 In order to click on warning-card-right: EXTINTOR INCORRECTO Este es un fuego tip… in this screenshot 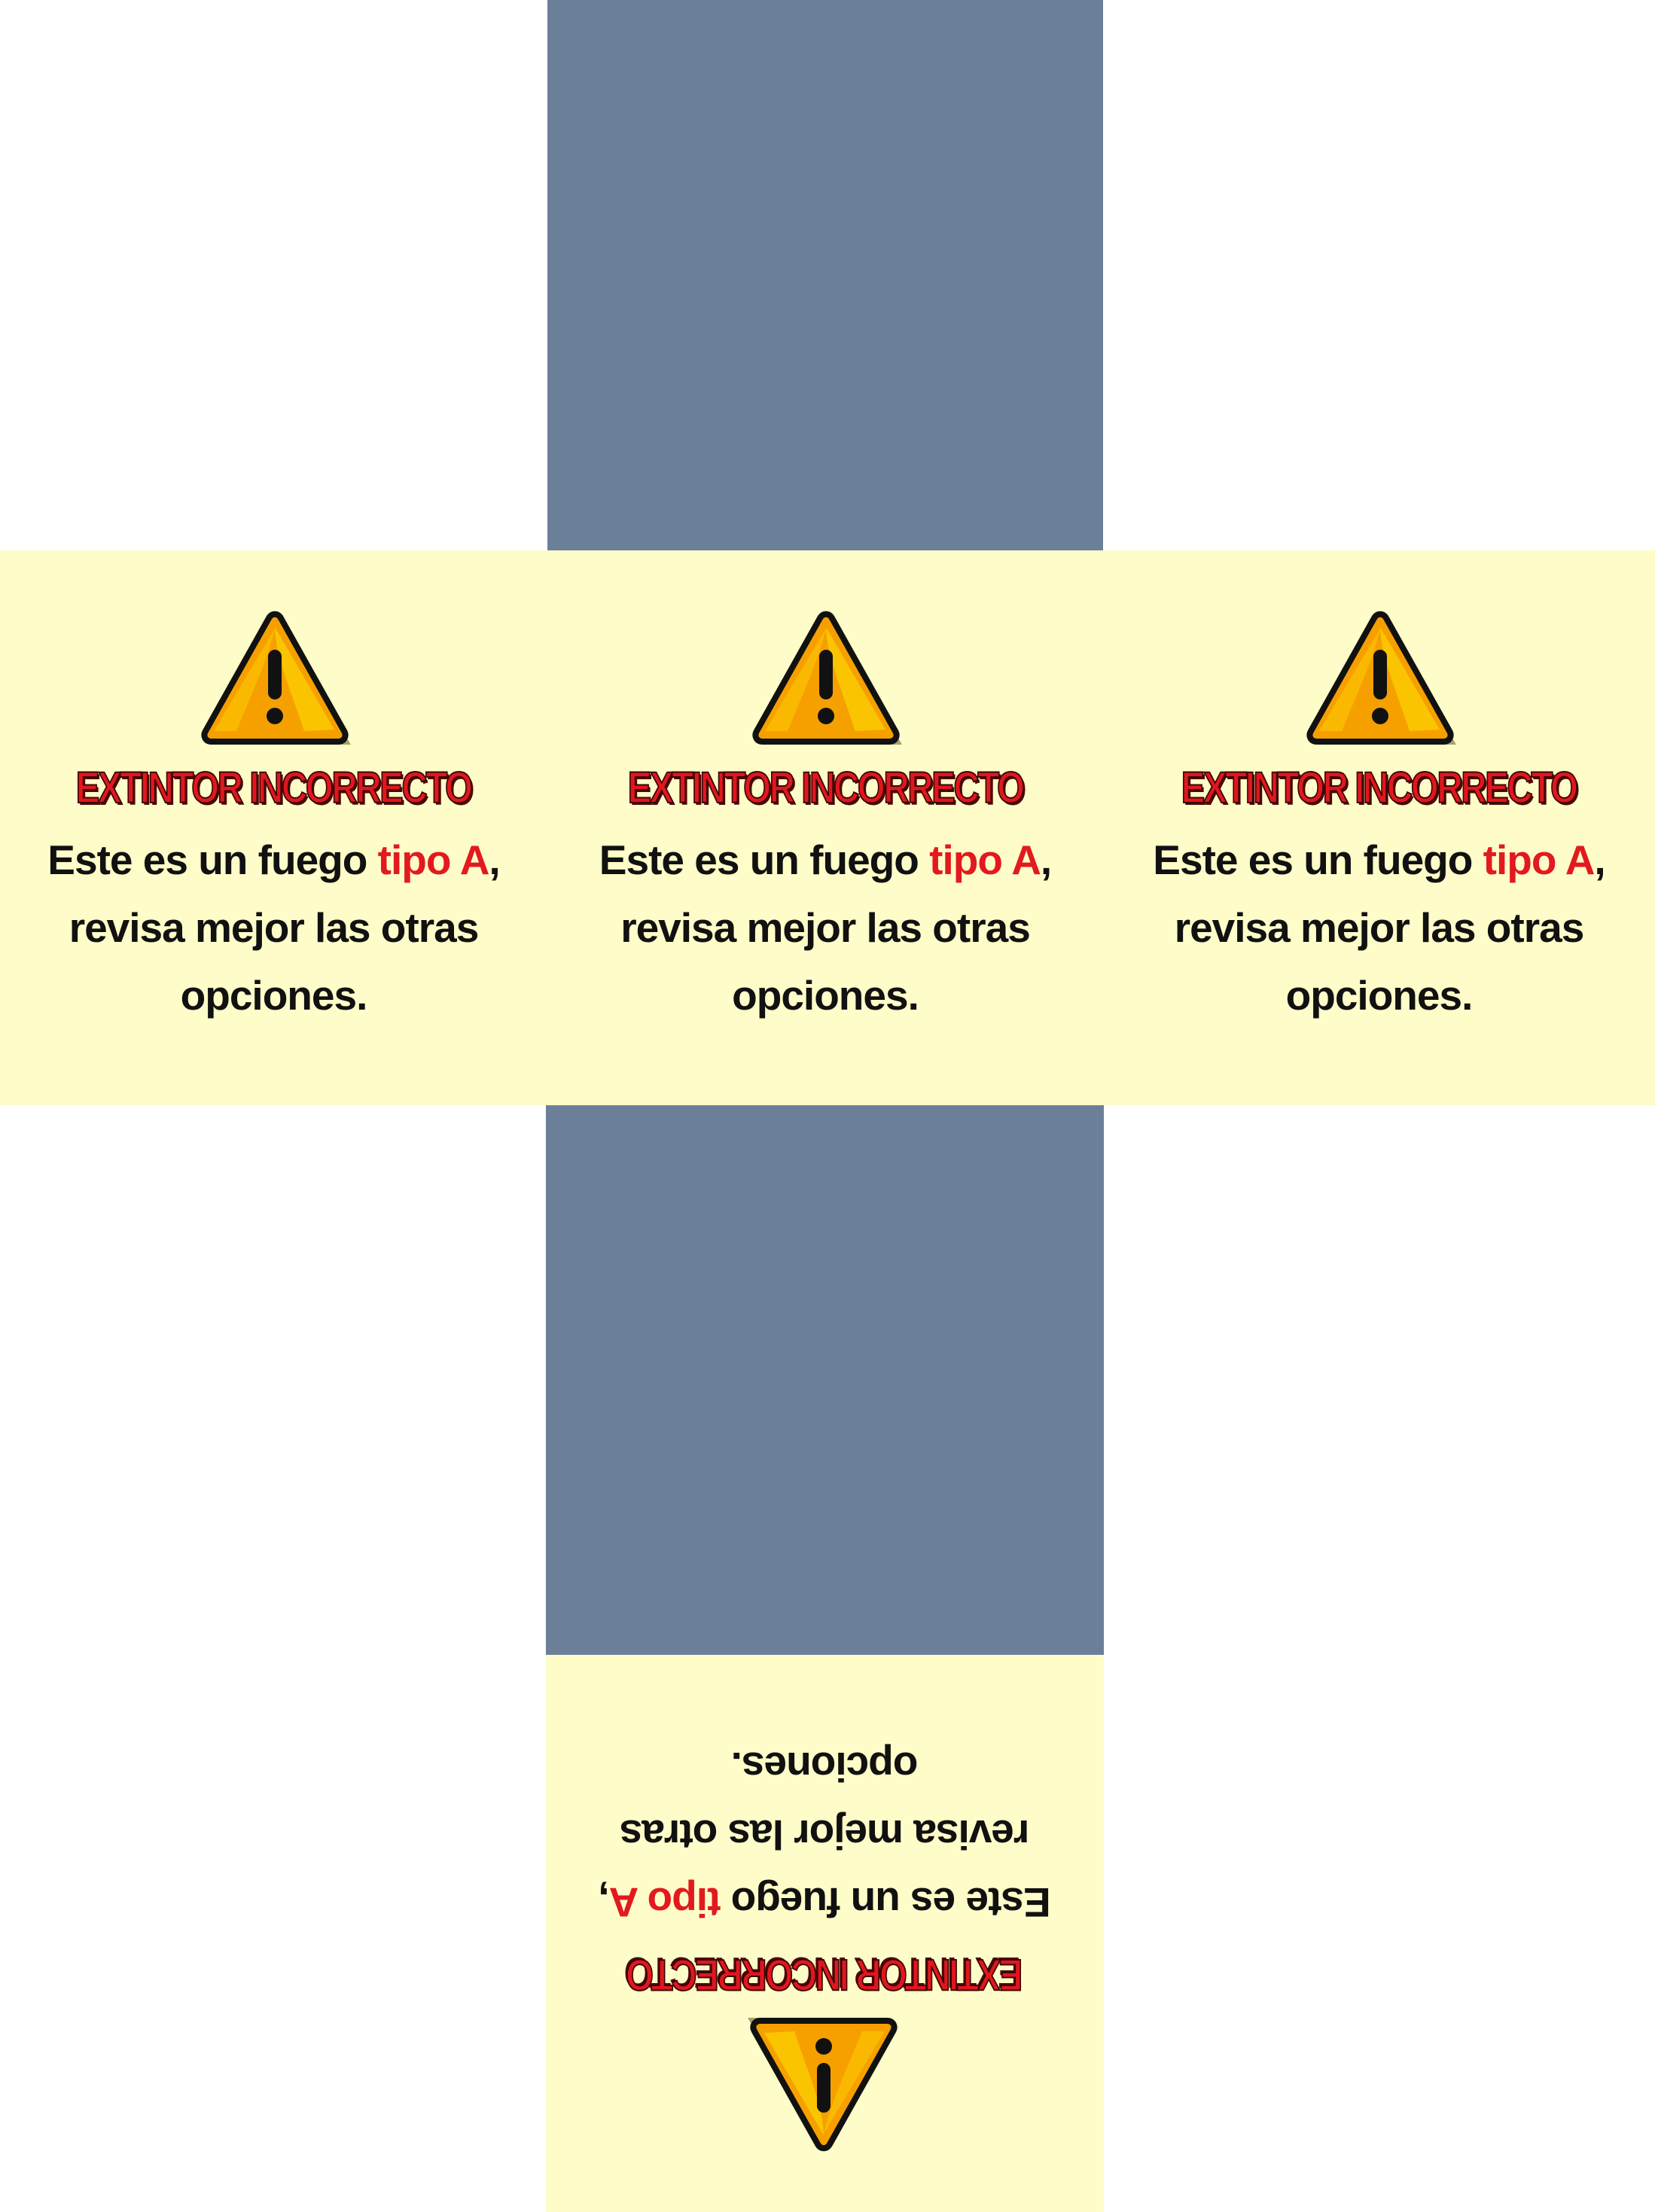, I will do `click(1379, 827)`.